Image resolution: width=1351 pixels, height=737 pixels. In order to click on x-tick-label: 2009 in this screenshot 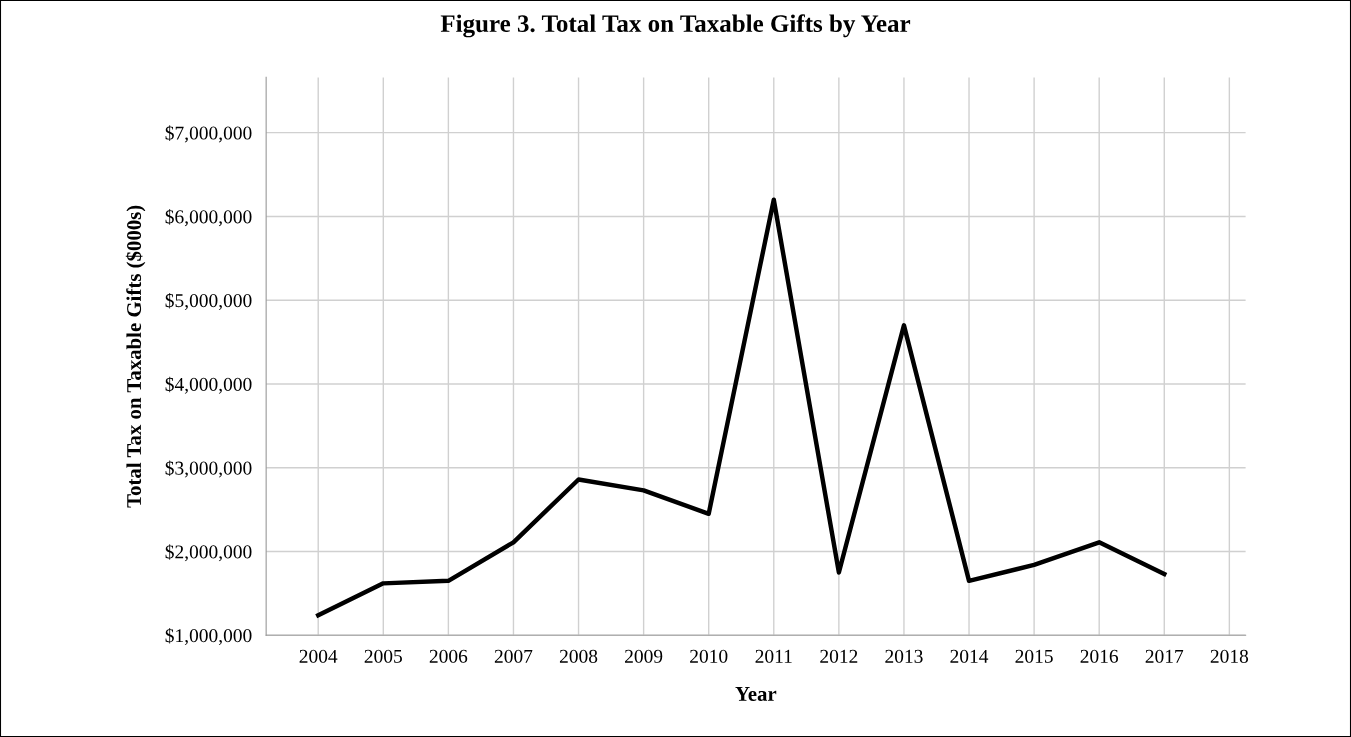, I will do `click(644, 656)`.